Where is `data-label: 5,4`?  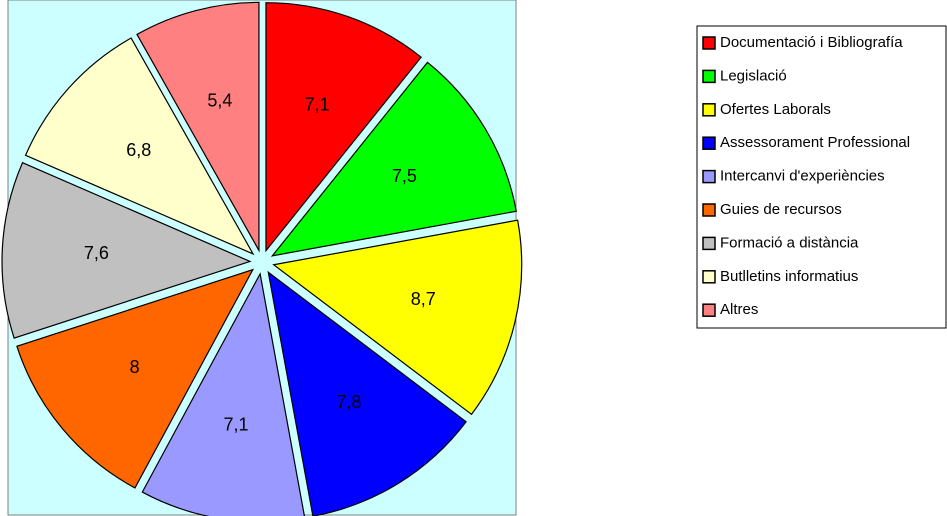 data-label: 5,4 is located at coordinates (219, 100).